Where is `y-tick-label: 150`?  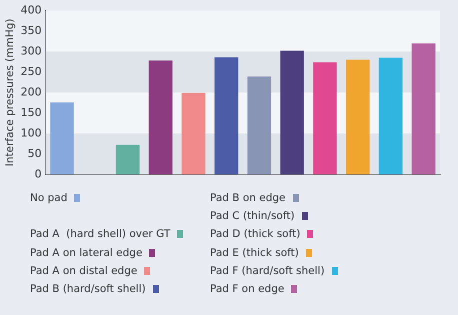
y-tick-label: 150 is located at coordinates (31, 112).